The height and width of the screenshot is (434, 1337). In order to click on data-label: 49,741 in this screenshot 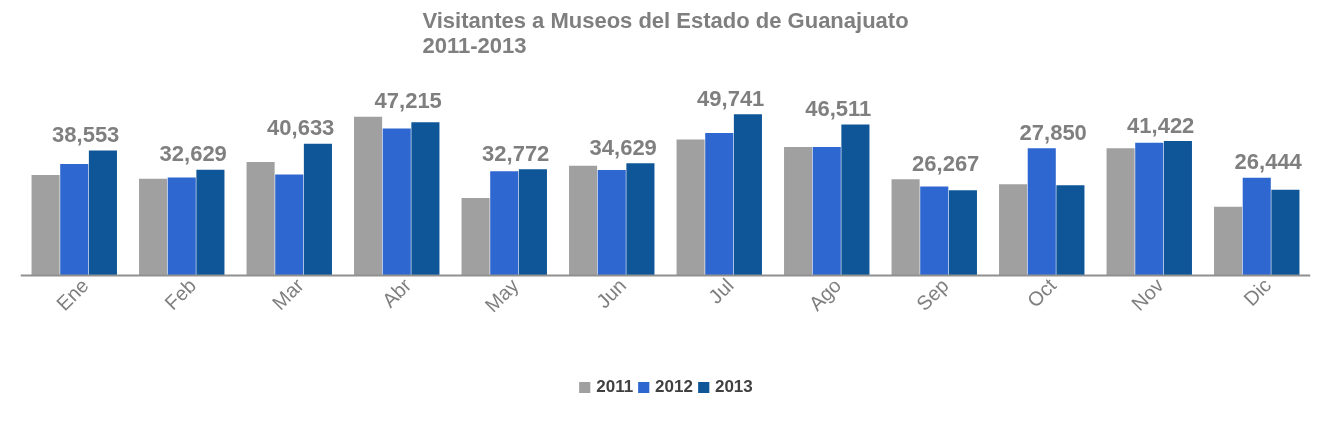, I will do `click(731, 98)`.